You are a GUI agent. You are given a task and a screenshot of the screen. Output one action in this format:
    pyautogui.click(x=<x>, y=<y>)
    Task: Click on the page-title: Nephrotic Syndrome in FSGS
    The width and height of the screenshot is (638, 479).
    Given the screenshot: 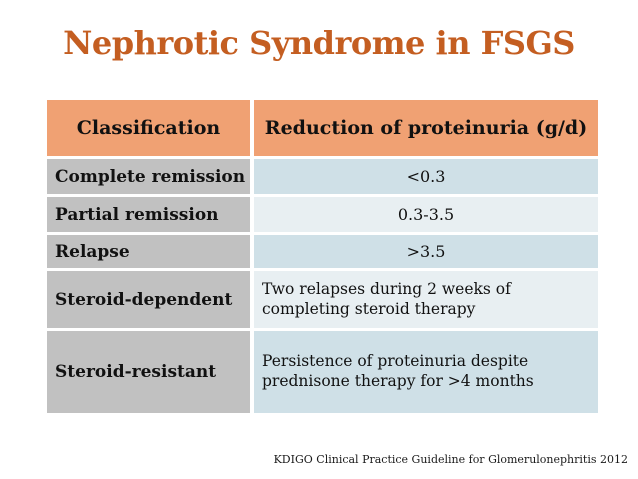 What is the action you would take?
    pyautogui.click(x=319, y=43)
    